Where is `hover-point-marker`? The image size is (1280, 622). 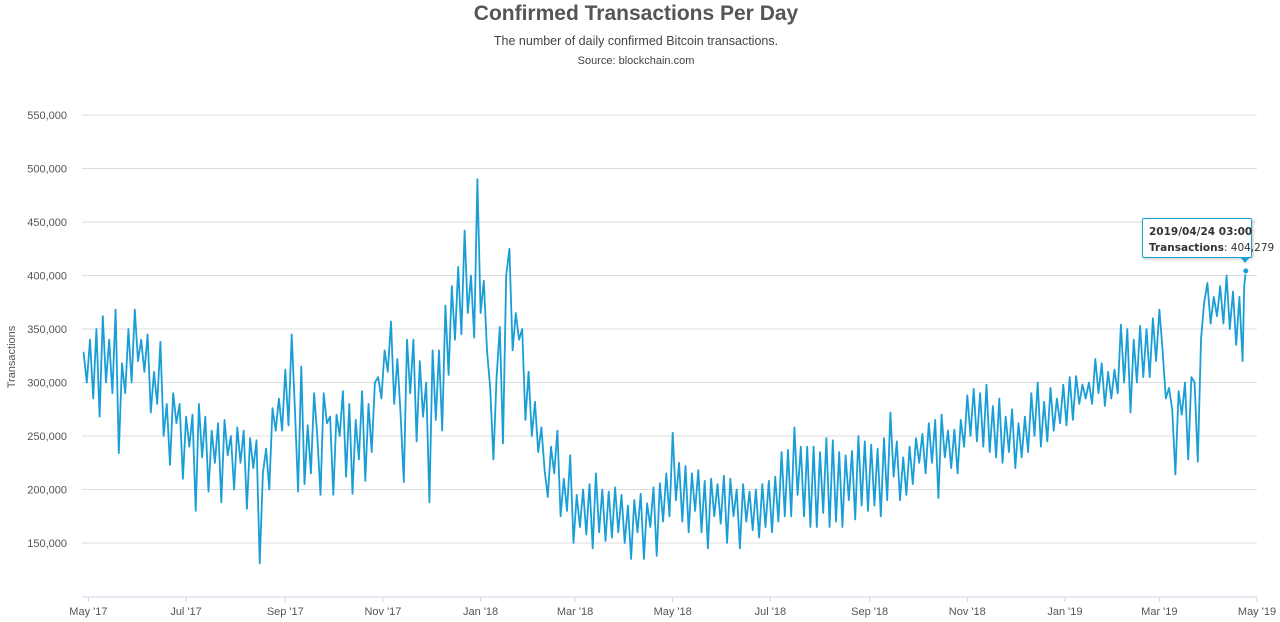
hover-point-marker is located at coordinates (1246, 271).